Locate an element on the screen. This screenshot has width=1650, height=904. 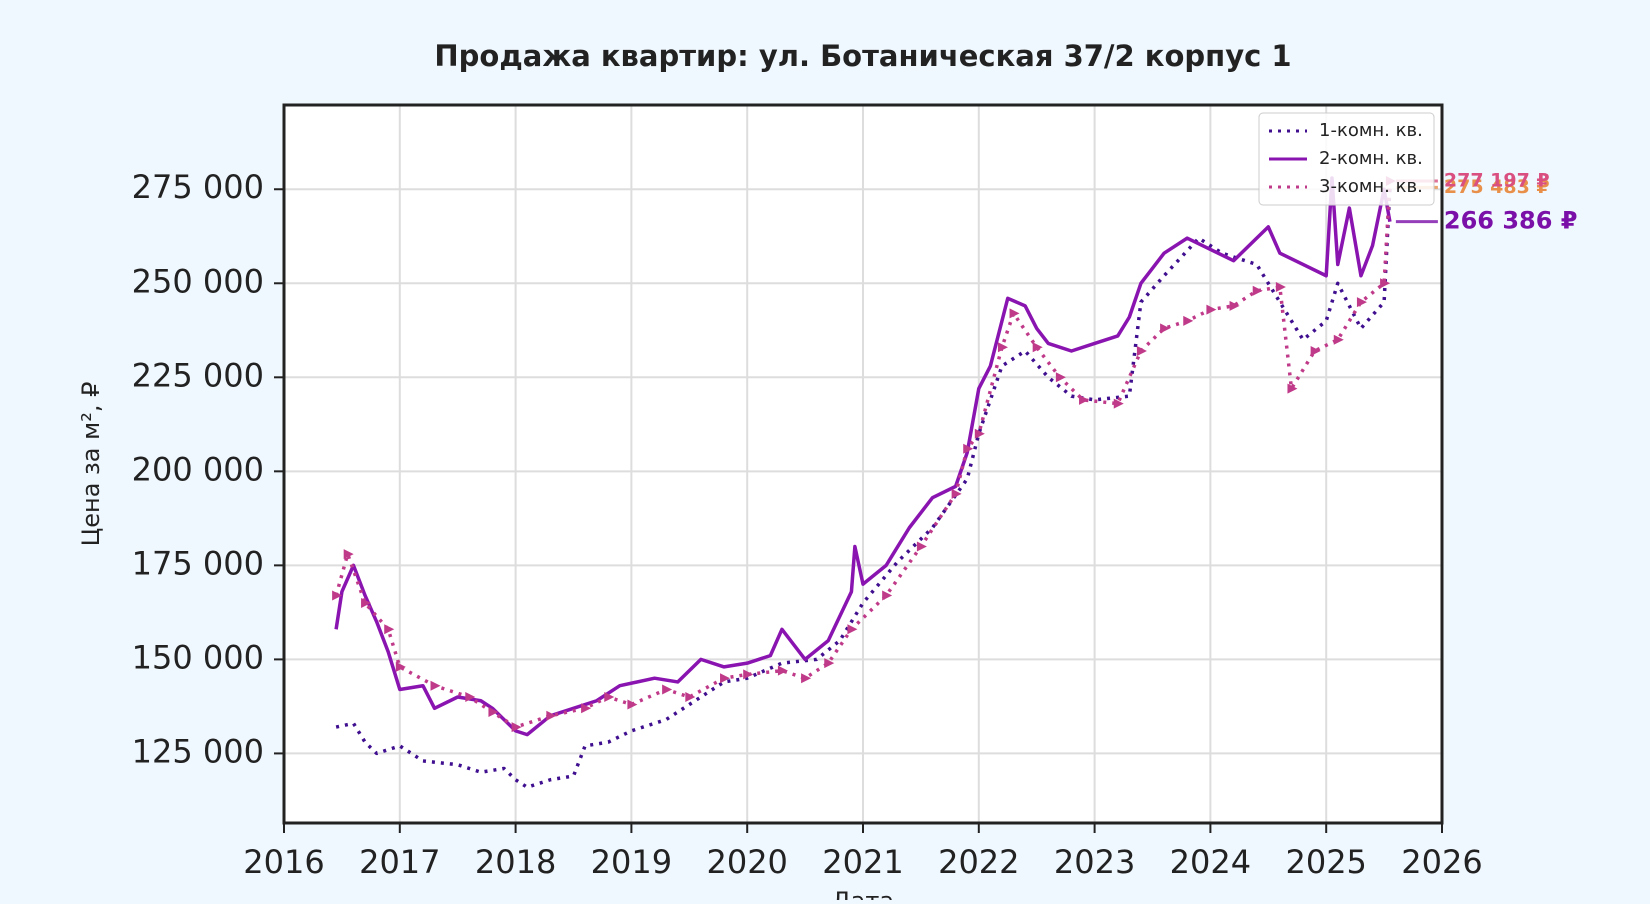
y-tick-label: 250 000 is located at coordinates (198, 281).